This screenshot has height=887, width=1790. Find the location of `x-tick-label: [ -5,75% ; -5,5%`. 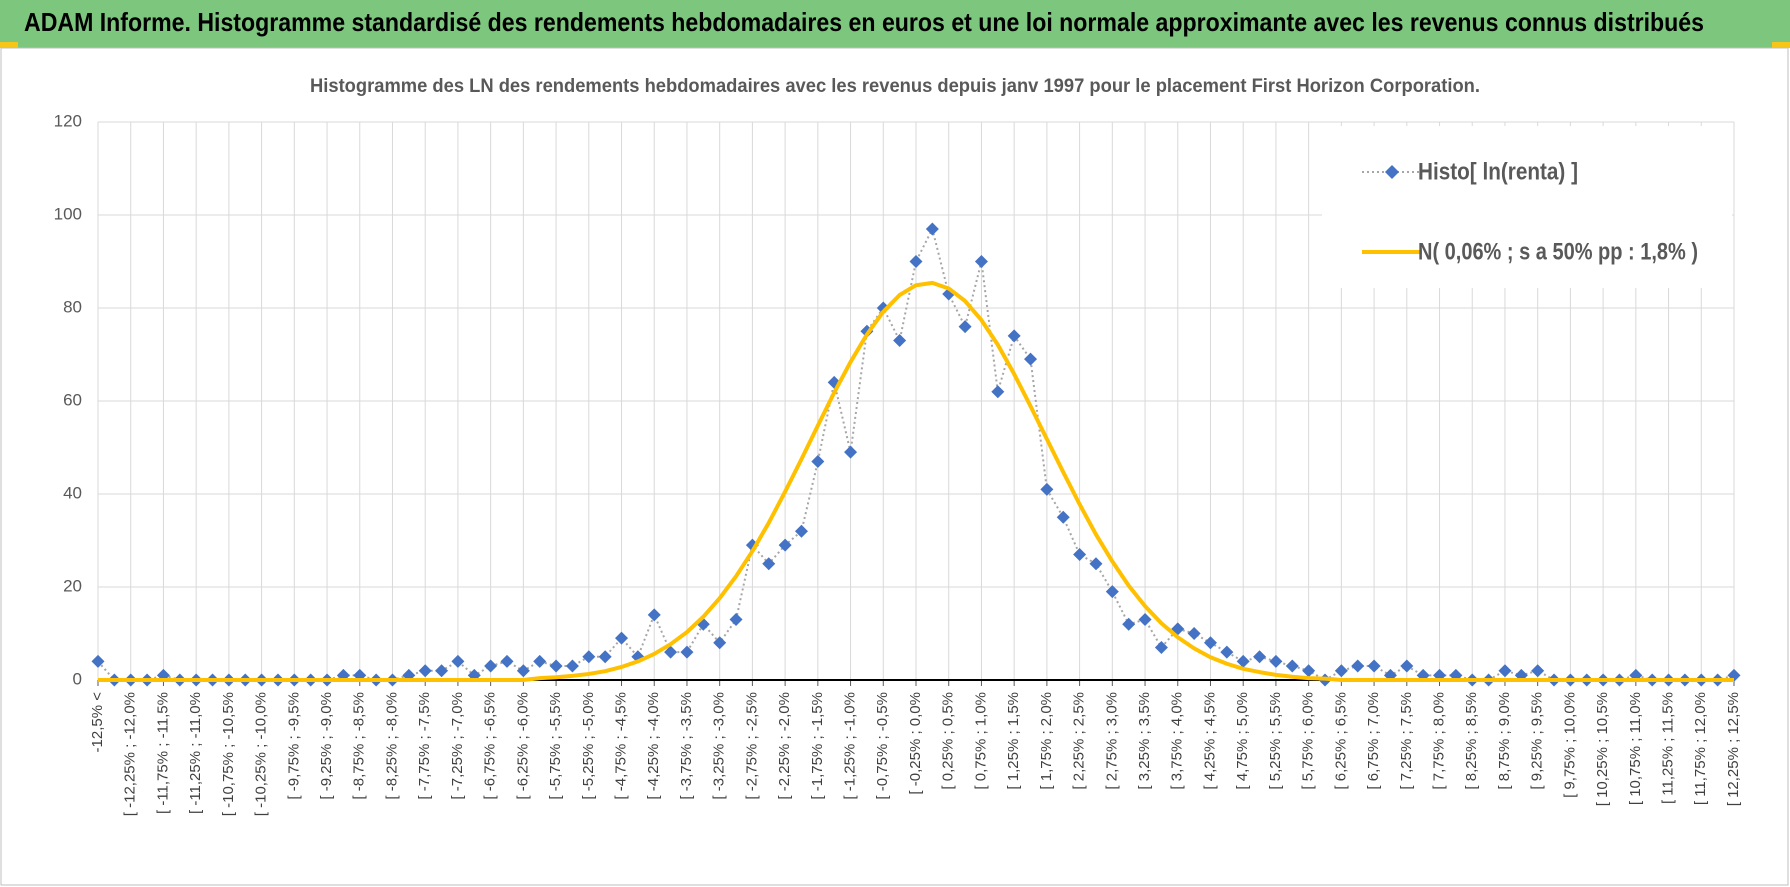

x-tick-label: [ -5,75% ; -5,5% is located at coordinates (555, 746).